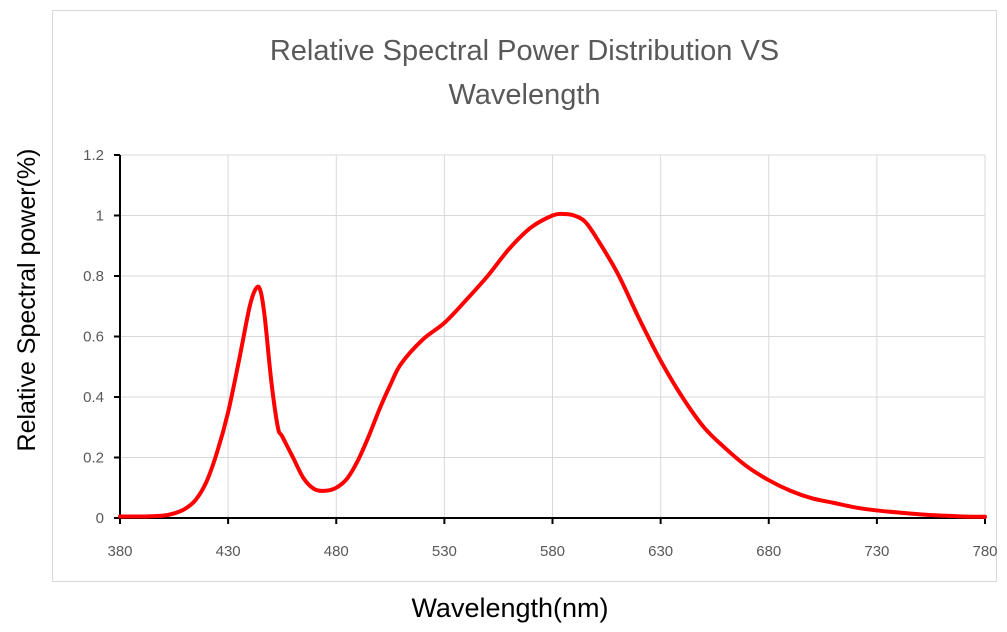 This screenshot has height=632, width=1007. What do you see at coordinates (660, 551) in the screenshot?
I see `x-tick-label: 630` at bounding box center [660, 551].